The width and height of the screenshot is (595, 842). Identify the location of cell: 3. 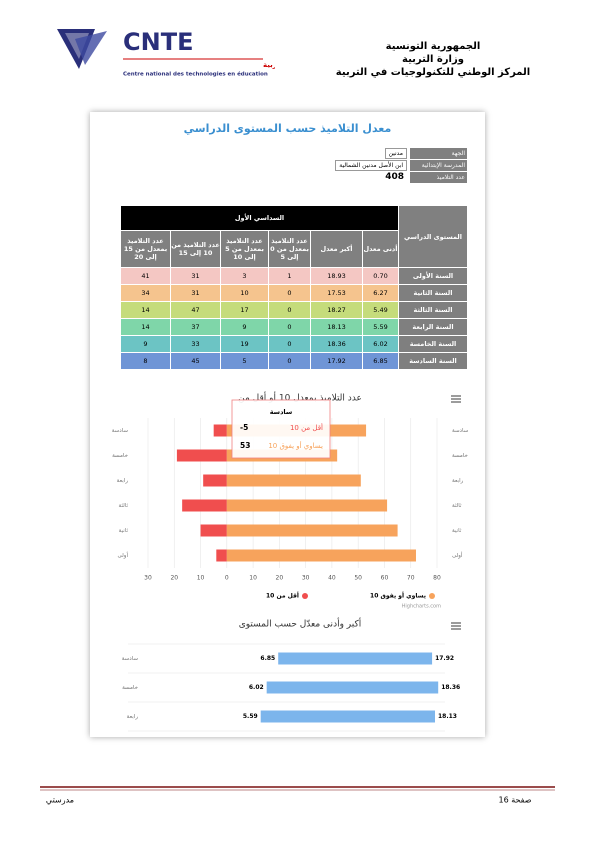
(244, 276).